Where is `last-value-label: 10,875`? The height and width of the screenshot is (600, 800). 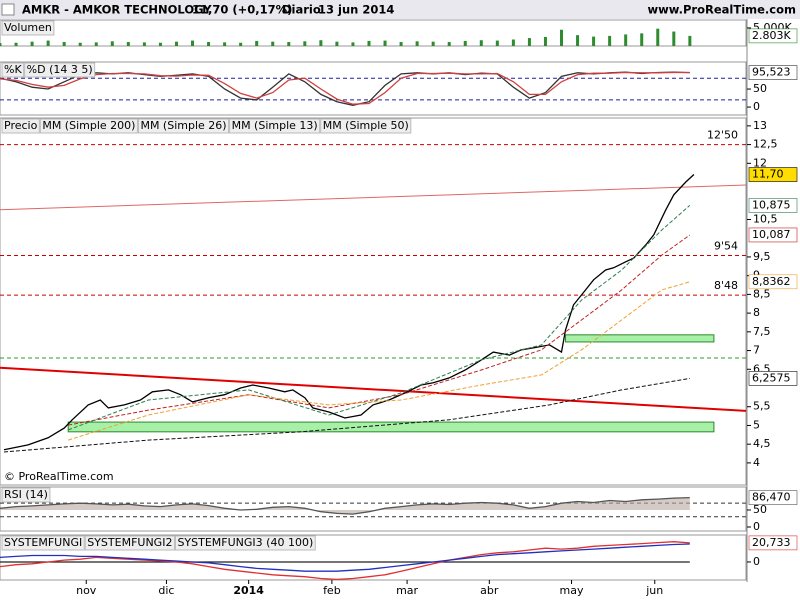
last-value-label: 10,875 is located at coordinates (771, 204).